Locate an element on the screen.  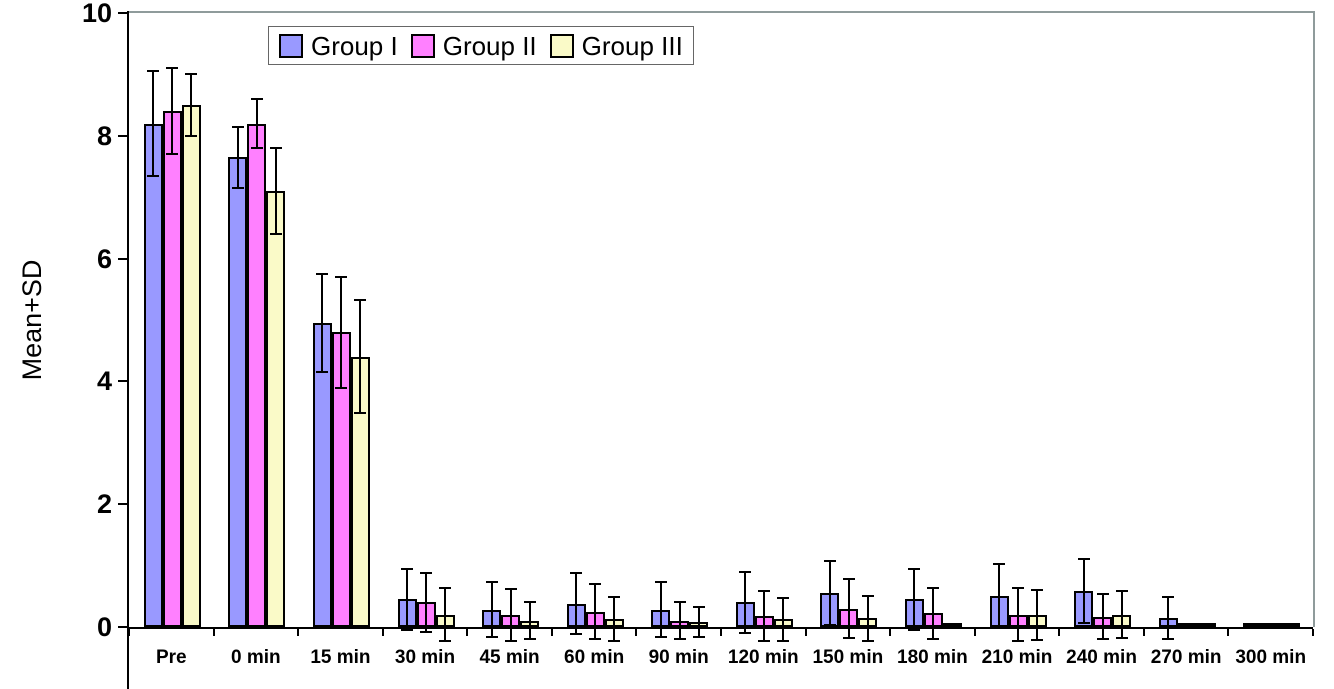
y-axis-line is located at coordinates (128, 350).